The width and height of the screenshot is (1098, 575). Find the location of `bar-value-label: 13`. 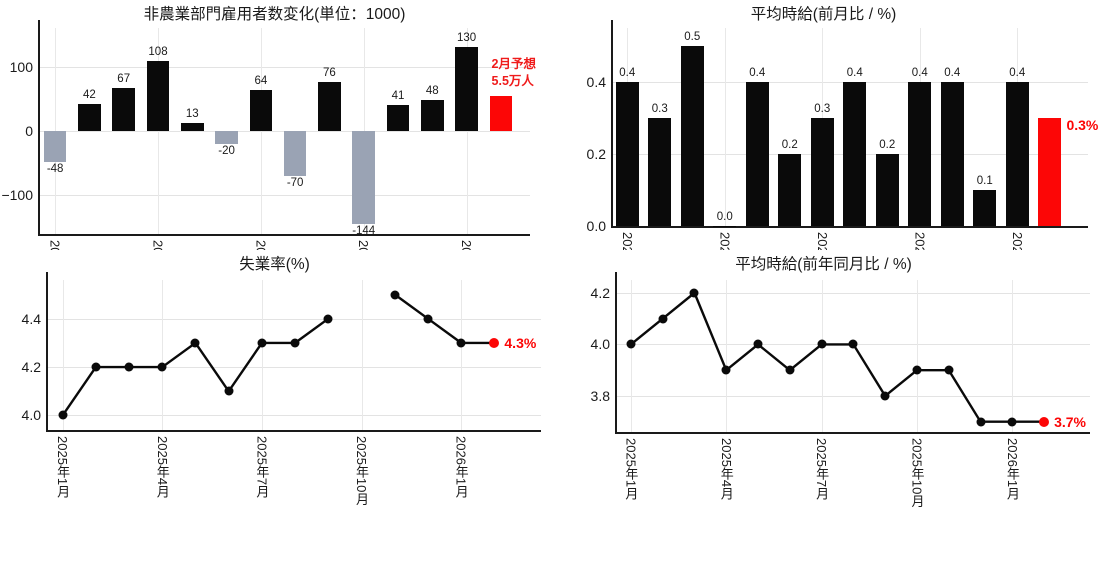

bar-value-label: 13 is located at coordinates (192, 113).